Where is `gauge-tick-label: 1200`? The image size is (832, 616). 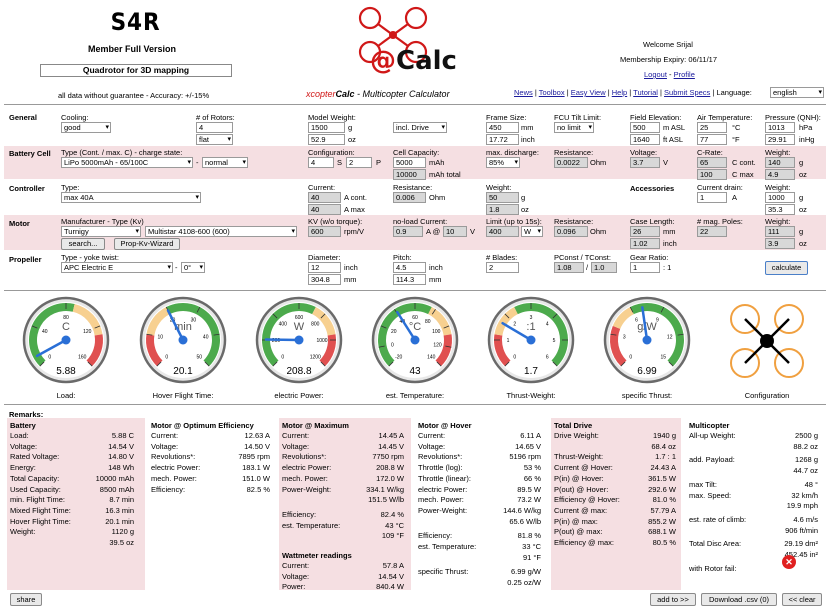
gauge-tick-label: 1200 is located at coordinates (315, 357).